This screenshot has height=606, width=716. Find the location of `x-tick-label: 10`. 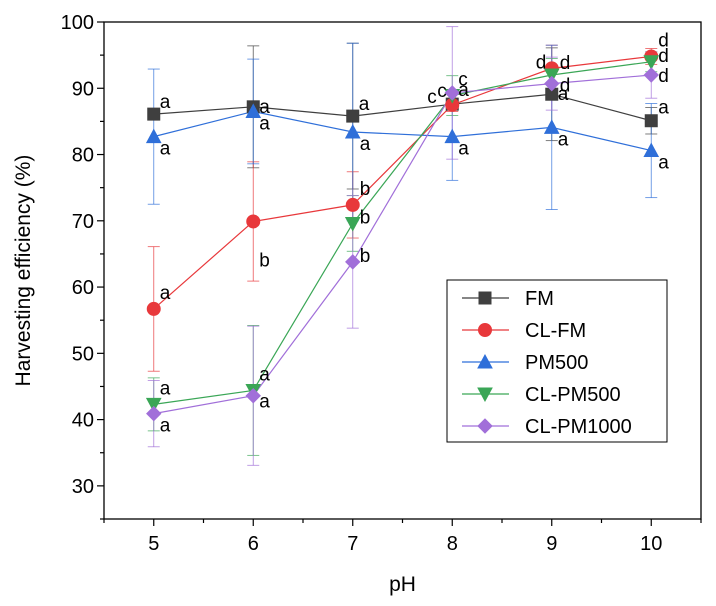

x-tick-label: 10 is located at coordinates (651, 544).